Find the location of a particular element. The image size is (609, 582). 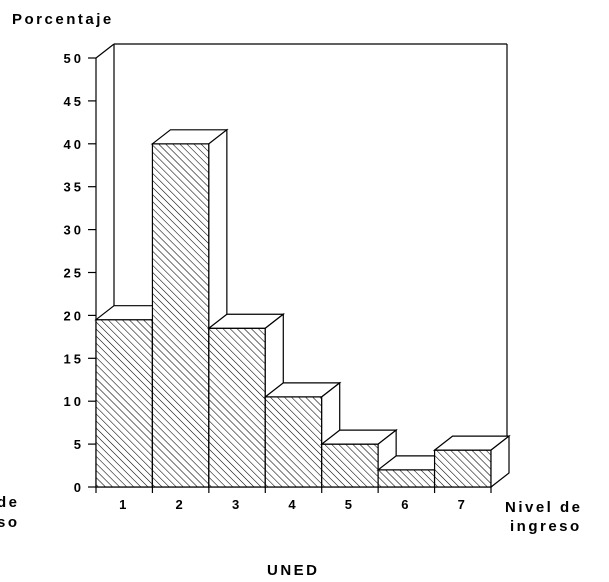

x-axis-title-right-line1: Nivel de is located at coordinates (544, 507).